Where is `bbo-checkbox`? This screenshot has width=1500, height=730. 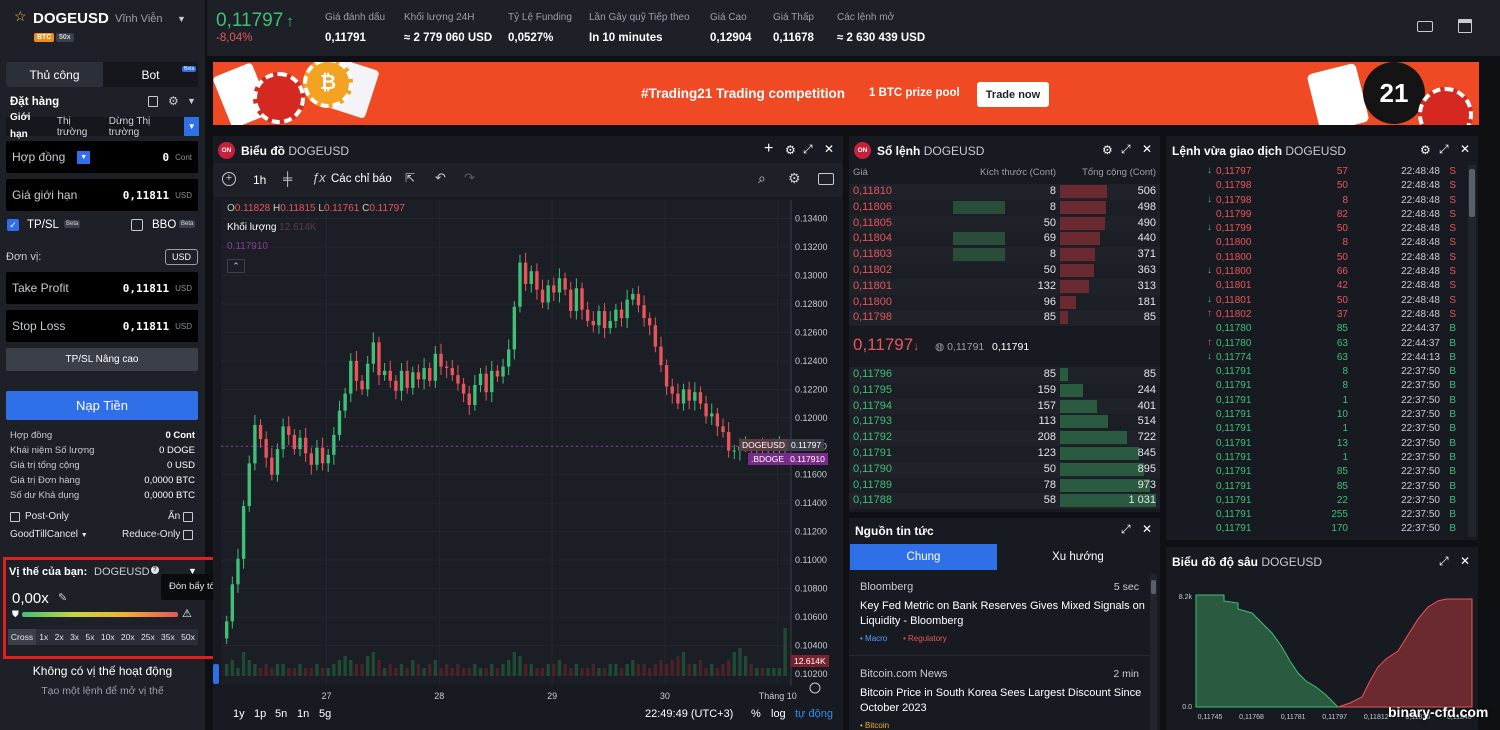
bbo-checkbox is located at coordinates (137, 225).